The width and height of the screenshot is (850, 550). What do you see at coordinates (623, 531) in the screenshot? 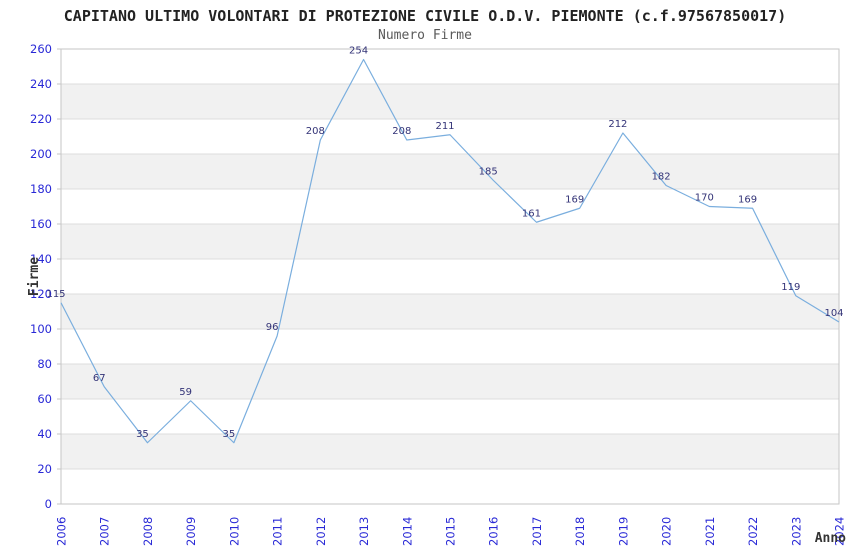
I see `x-tick-label: 2019` at bounding box center [623, 531].